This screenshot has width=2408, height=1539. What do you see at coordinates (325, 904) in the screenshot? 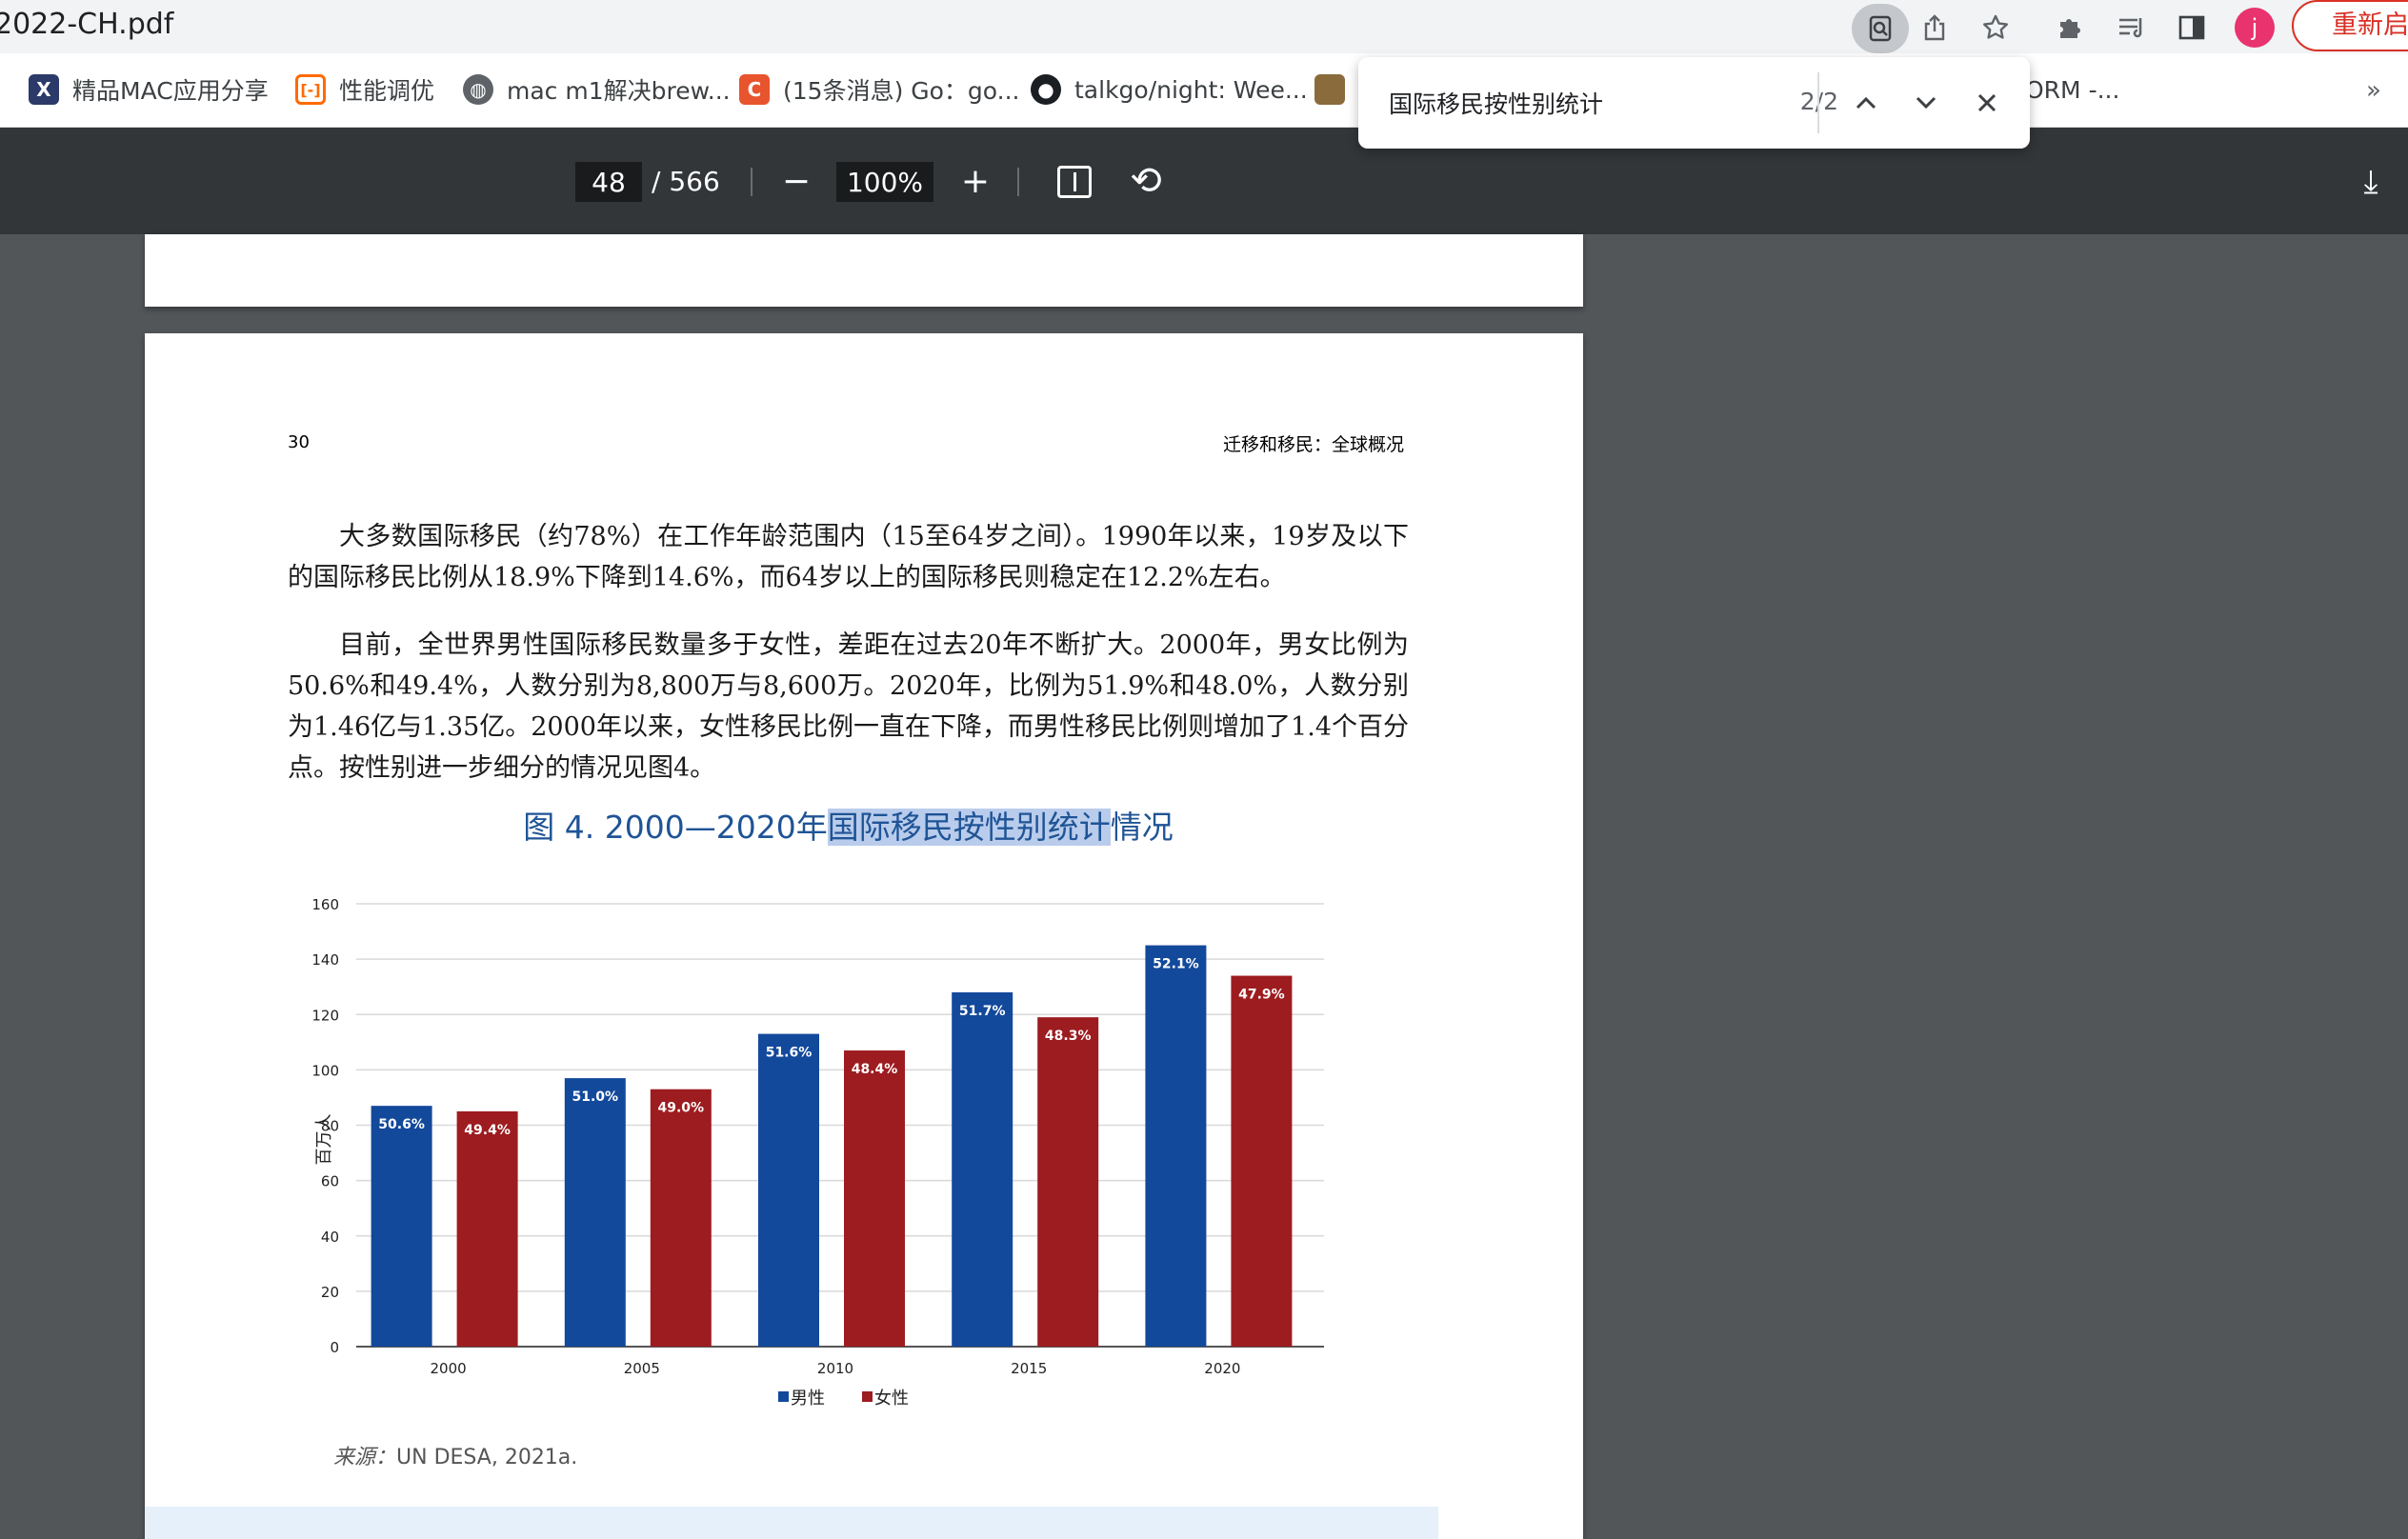
I see `y-tick-label: 160` at bounding box center [325, 904].